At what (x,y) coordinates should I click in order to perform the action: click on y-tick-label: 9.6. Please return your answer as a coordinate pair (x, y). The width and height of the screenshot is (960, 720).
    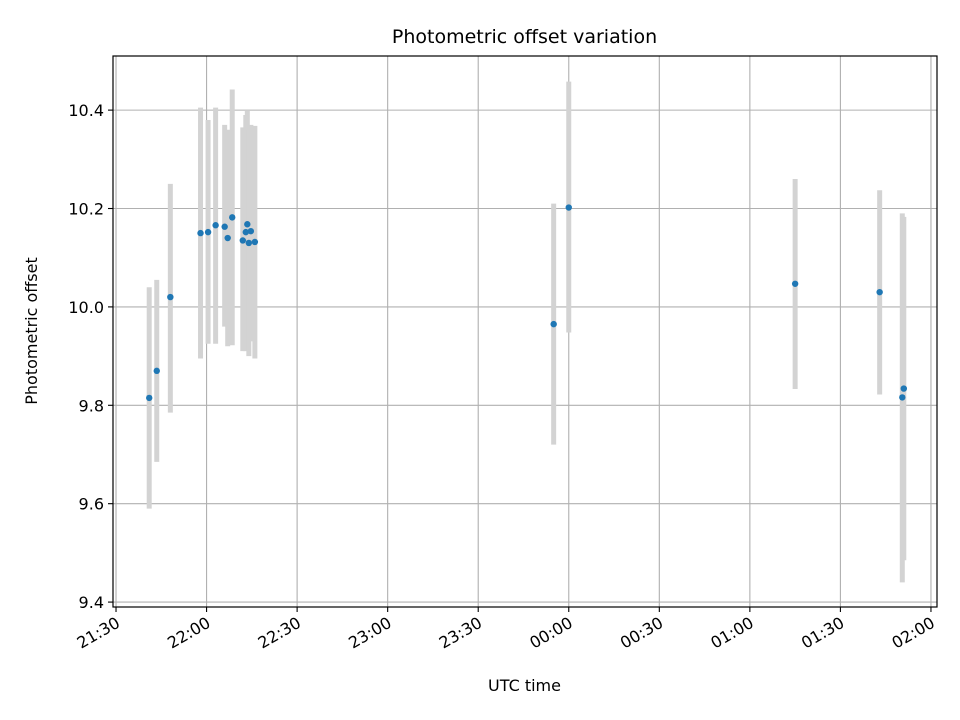
    Looking at the image, I should click on (91, 504).